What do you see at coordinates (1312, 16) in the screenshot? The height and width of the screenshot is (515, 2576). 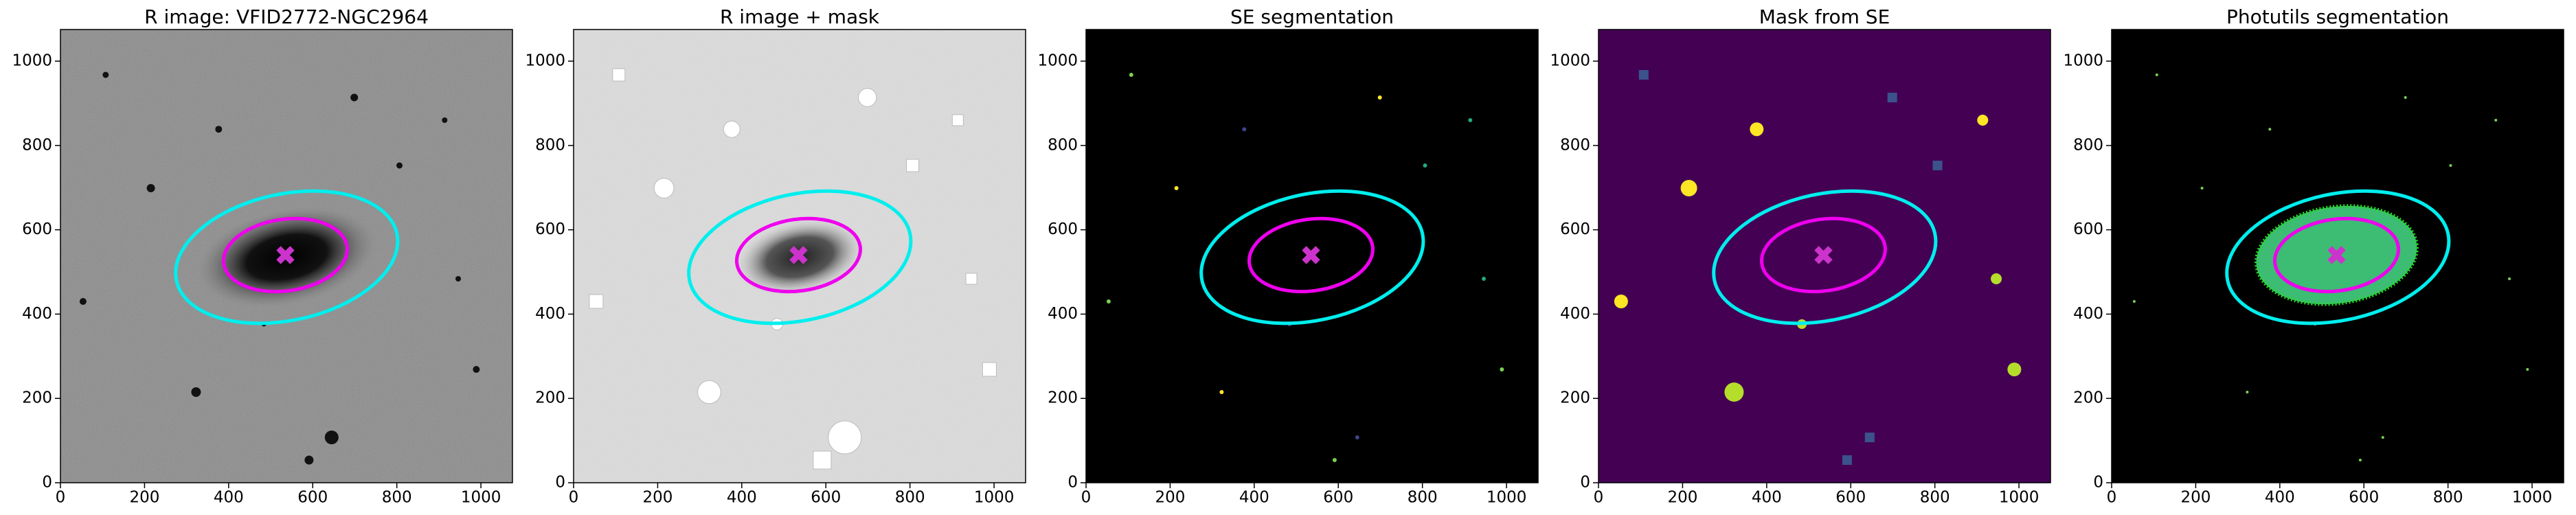 I see `panel-title: SE segmentation` at bounding box center [1312, 16].